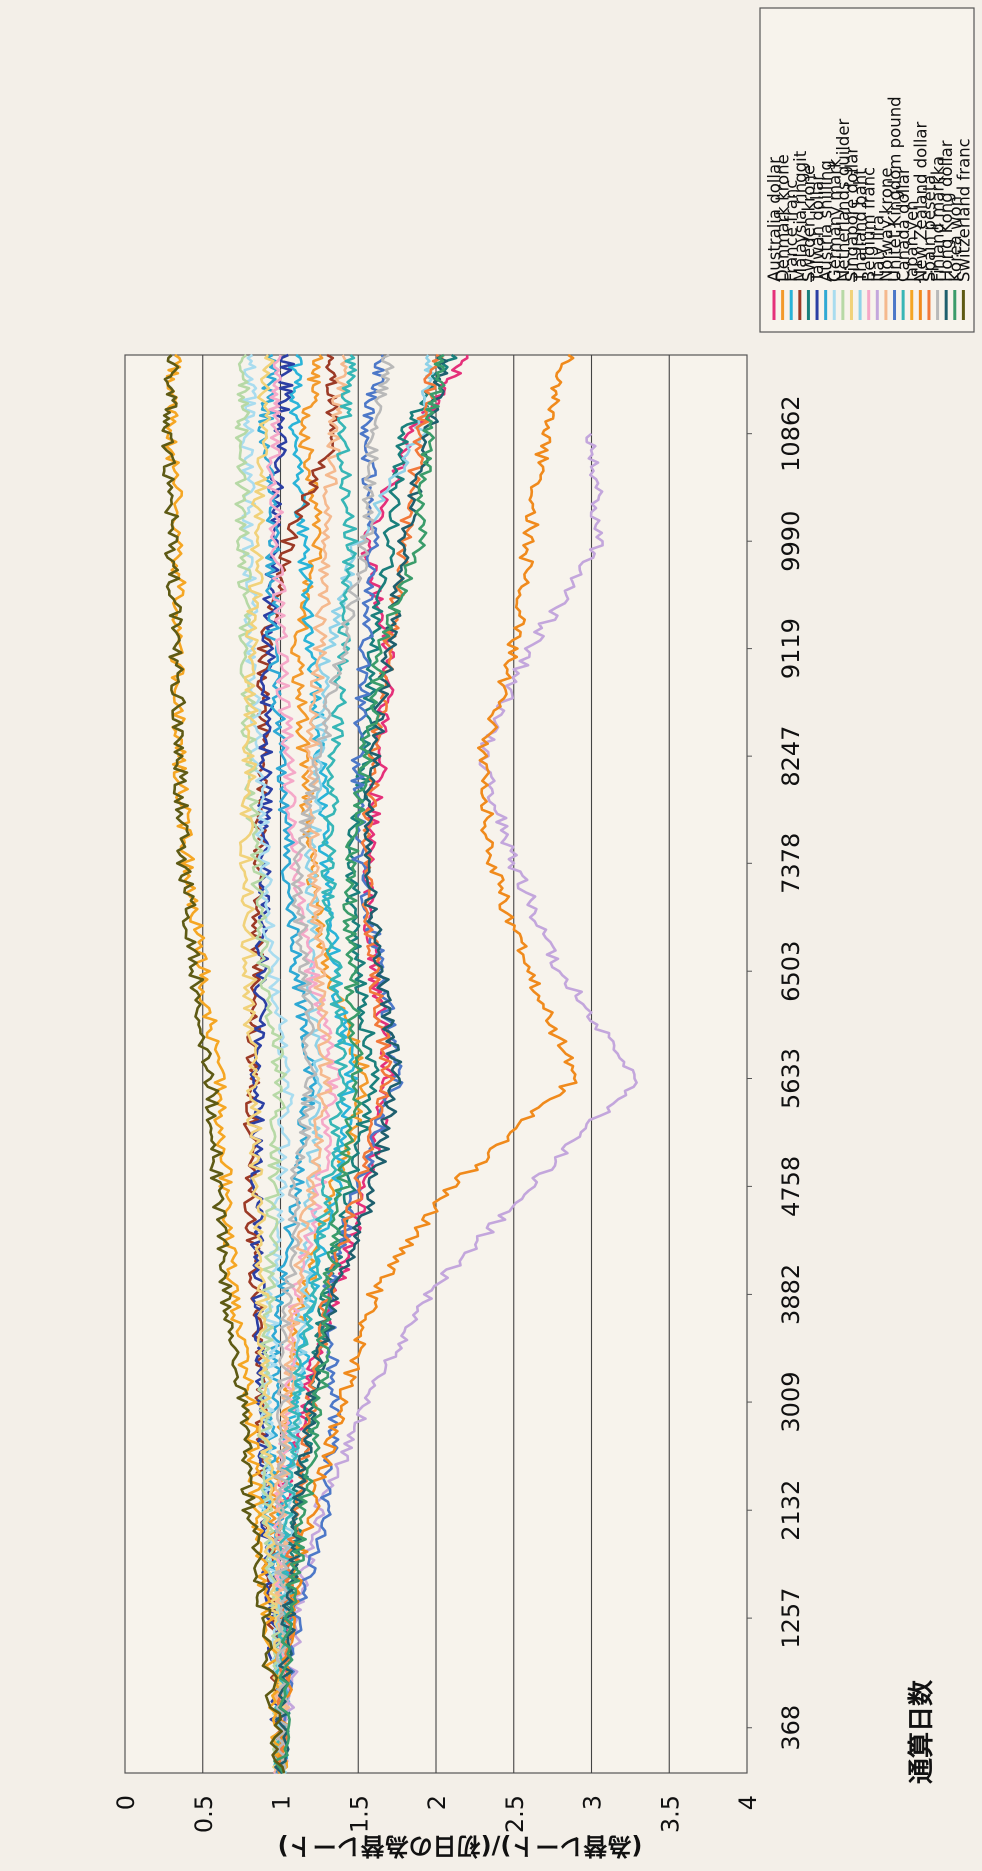 This screenshot has width=982, height=1871. What do you see at coordinates (791, 433) in the screenshot?
I see `x-tick-label: 10862` at bounding box center [791, 433].